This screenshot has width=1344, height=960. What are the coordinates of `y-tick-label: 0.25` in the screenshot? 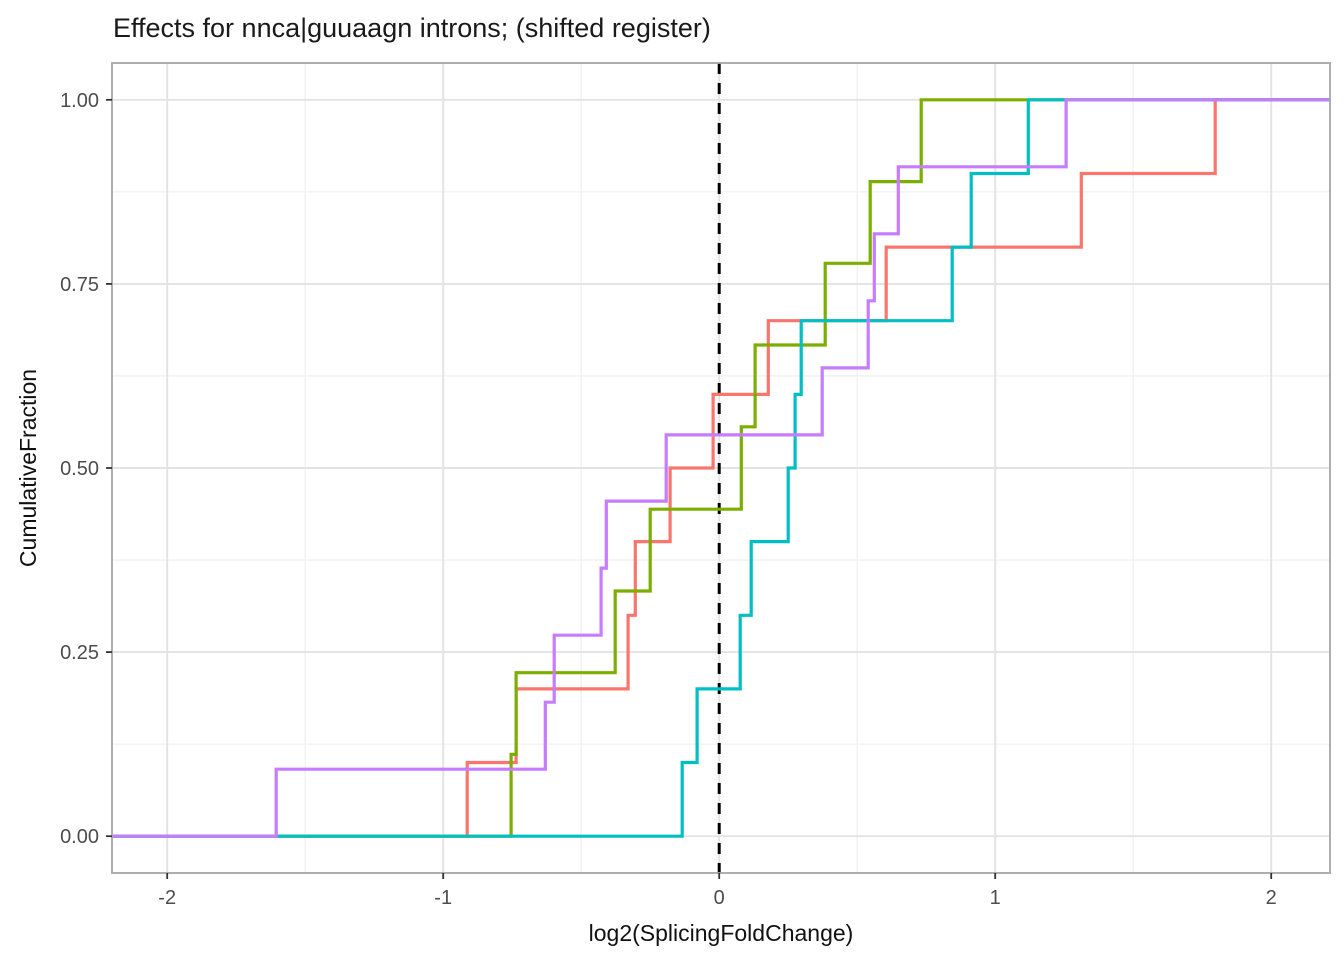 It's located at (79, 653).